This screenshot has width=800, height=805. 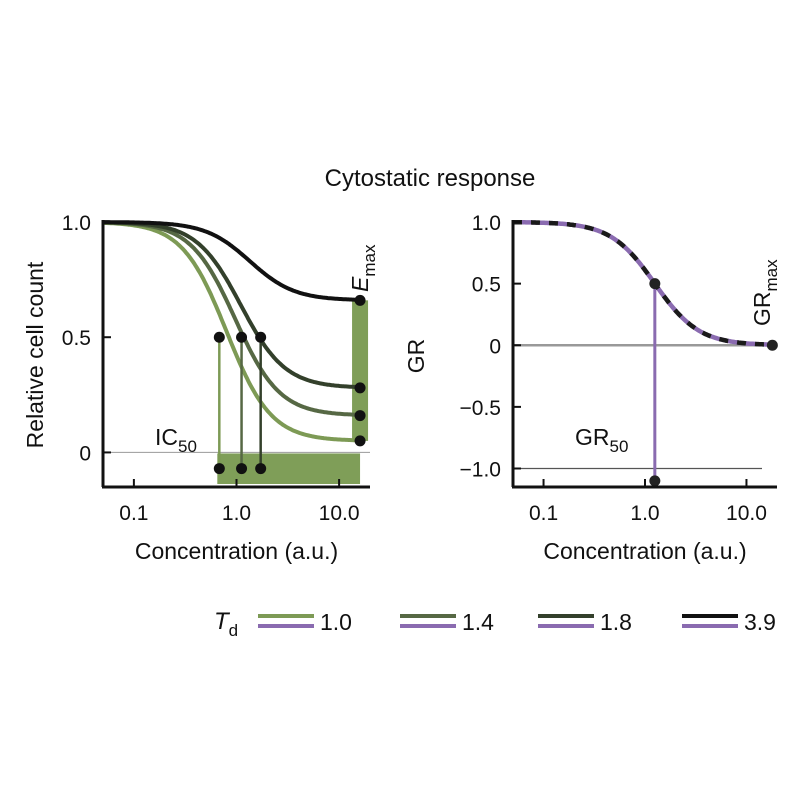 I want to click on gr50-annotation-main: GR, so click(x=592, y=437).